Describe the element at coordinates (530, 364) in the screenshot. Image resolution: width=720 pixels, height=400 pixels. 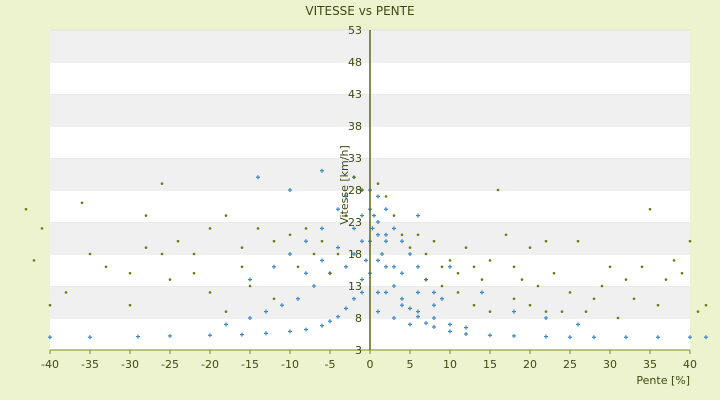
I see `x-tick-label: 20` at that location.